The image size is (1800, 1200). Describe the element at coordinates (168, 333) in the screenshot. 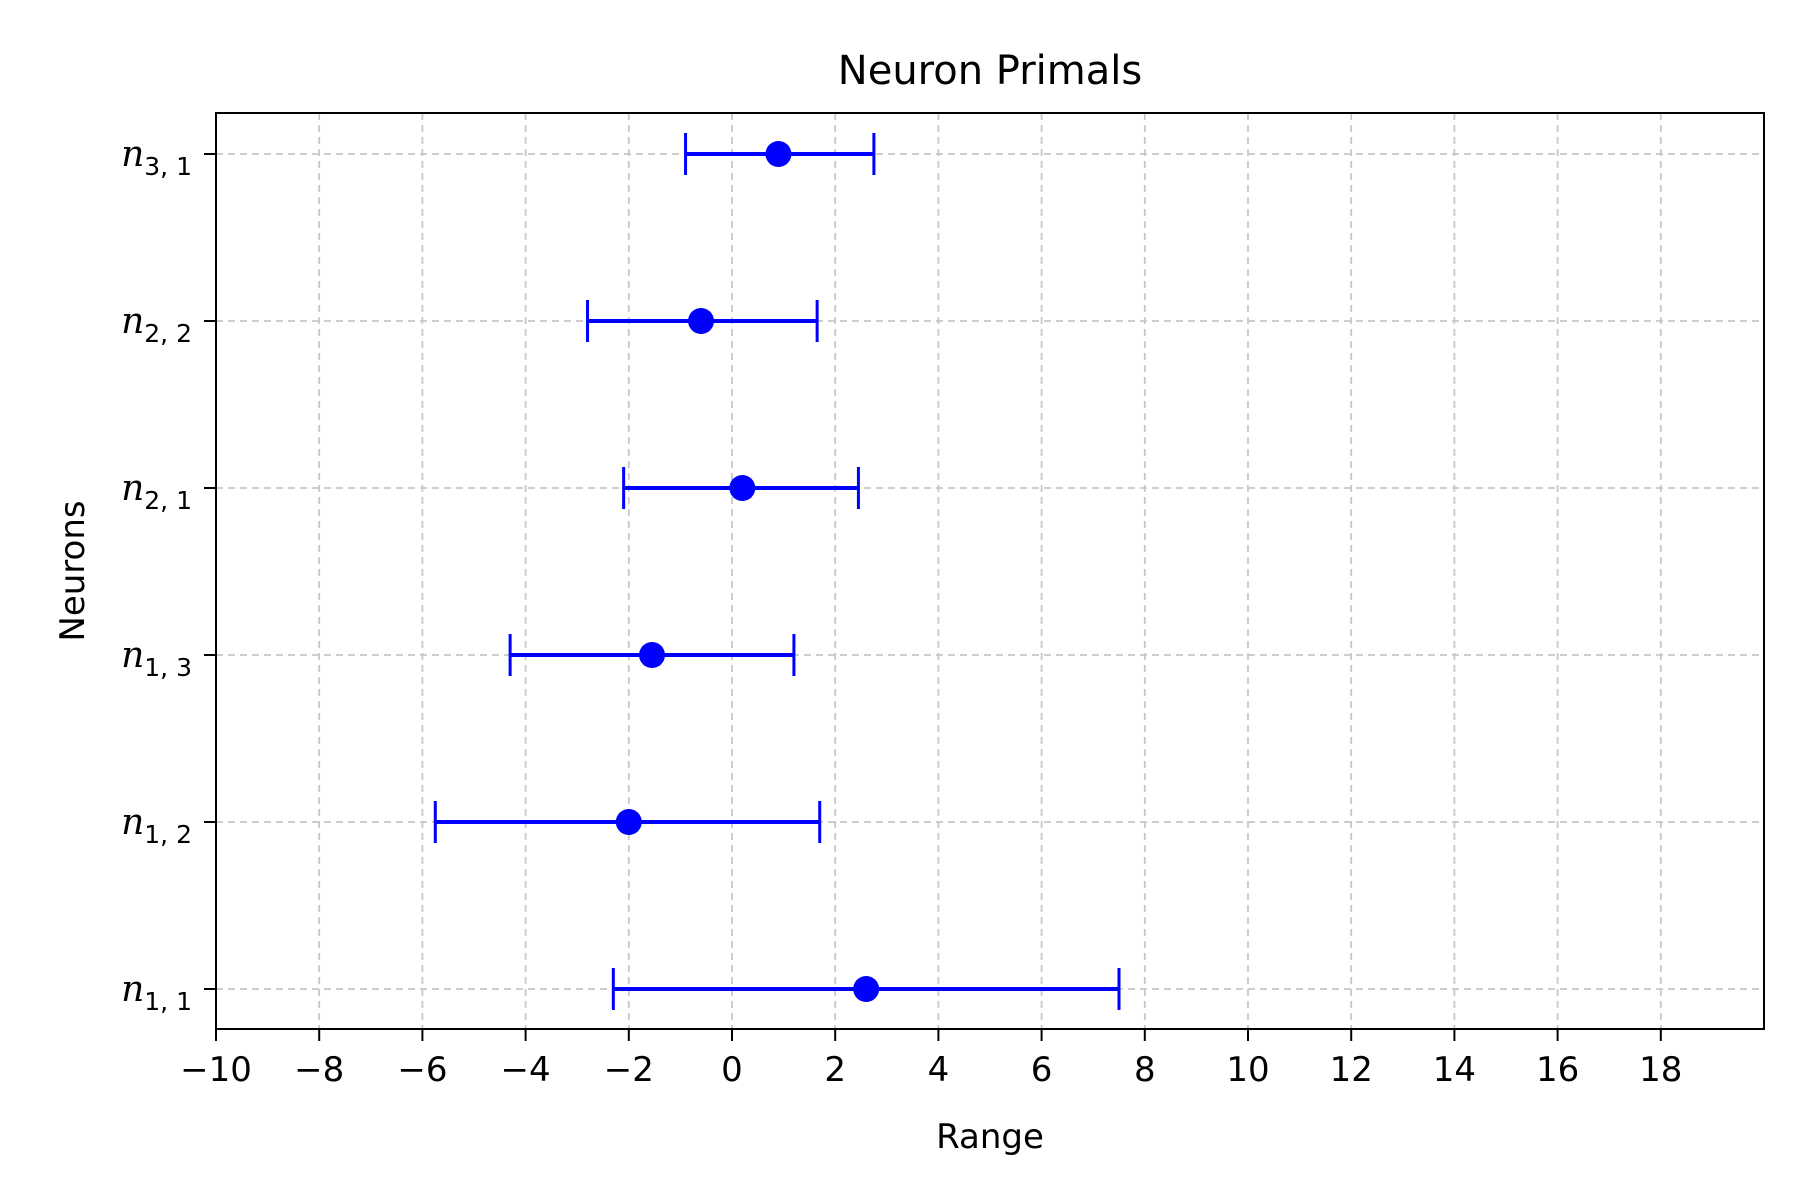

I see `y-tick-label-subscript: 2, 2` at that location.